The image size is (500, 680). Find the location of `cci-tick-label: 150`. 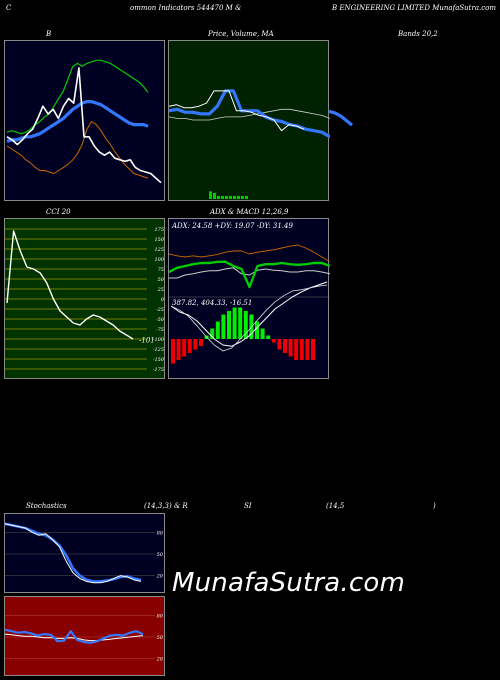

cci-tick-label: 150 is located at coordinates (159, 240).